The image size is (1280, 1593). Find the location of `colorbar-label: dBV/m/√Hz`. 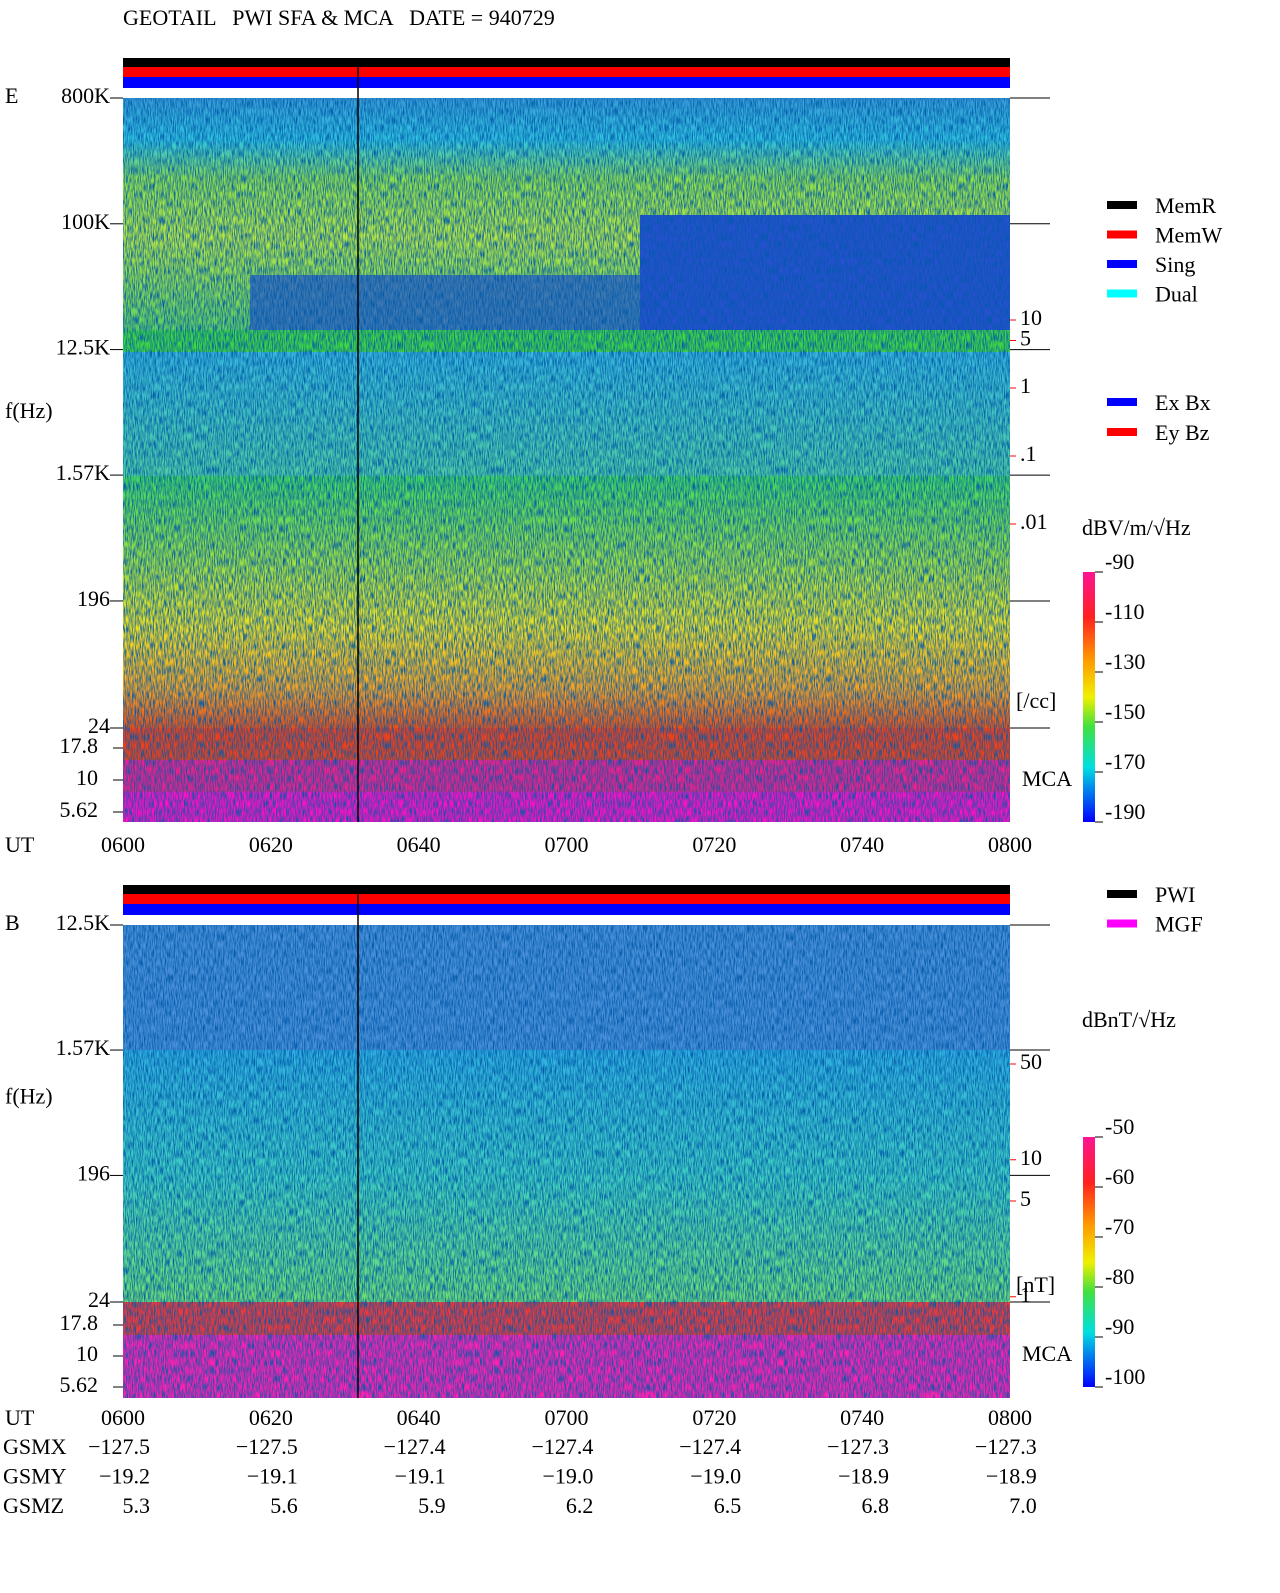

colorbar-label: dBV/m/√Hz is located at coordinates (1136, 527).